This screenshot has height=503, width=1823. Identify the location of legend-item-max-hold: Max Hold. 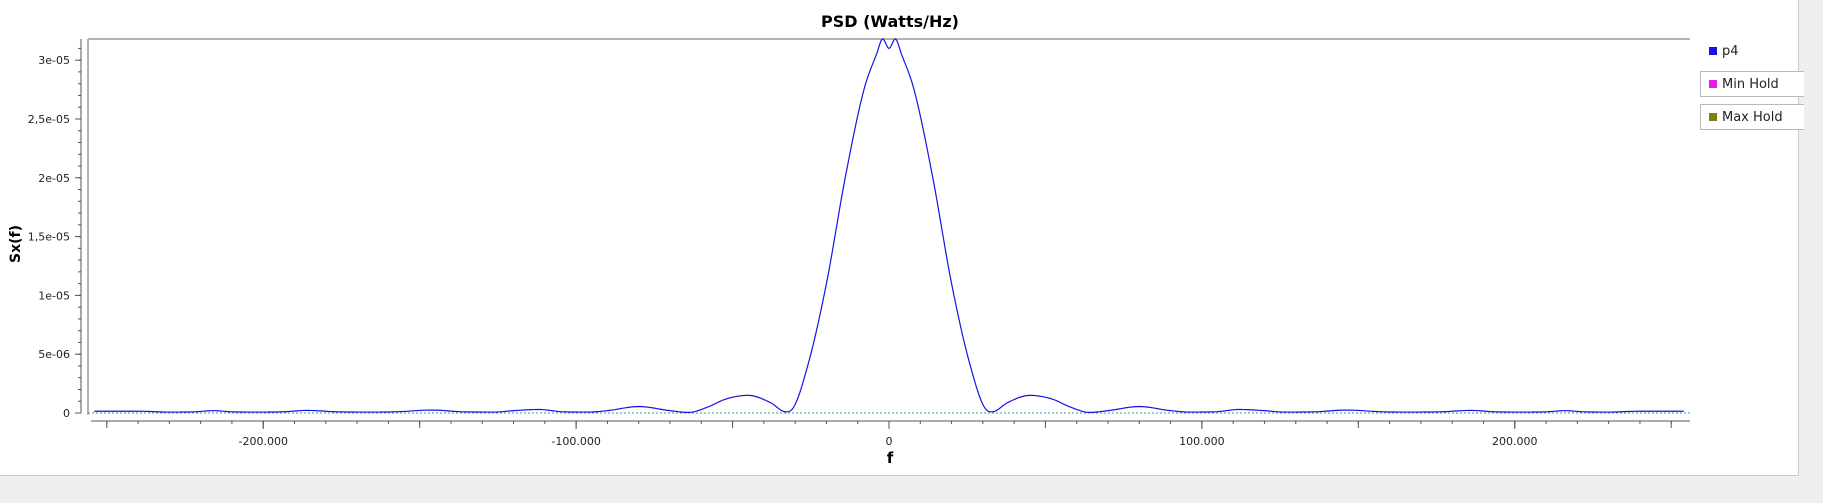
(1752, 117).